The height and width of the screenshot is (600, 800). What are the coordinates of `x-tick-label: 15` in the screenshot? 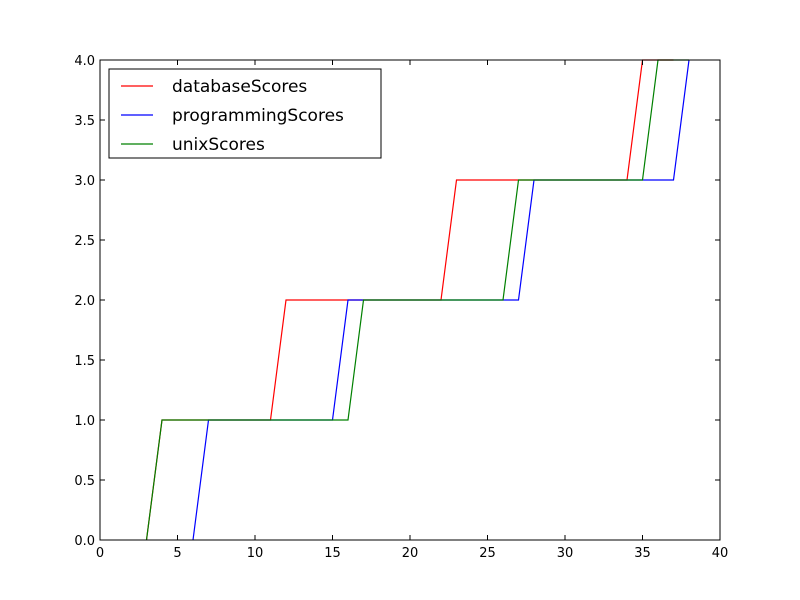 It's located at (332, 553).